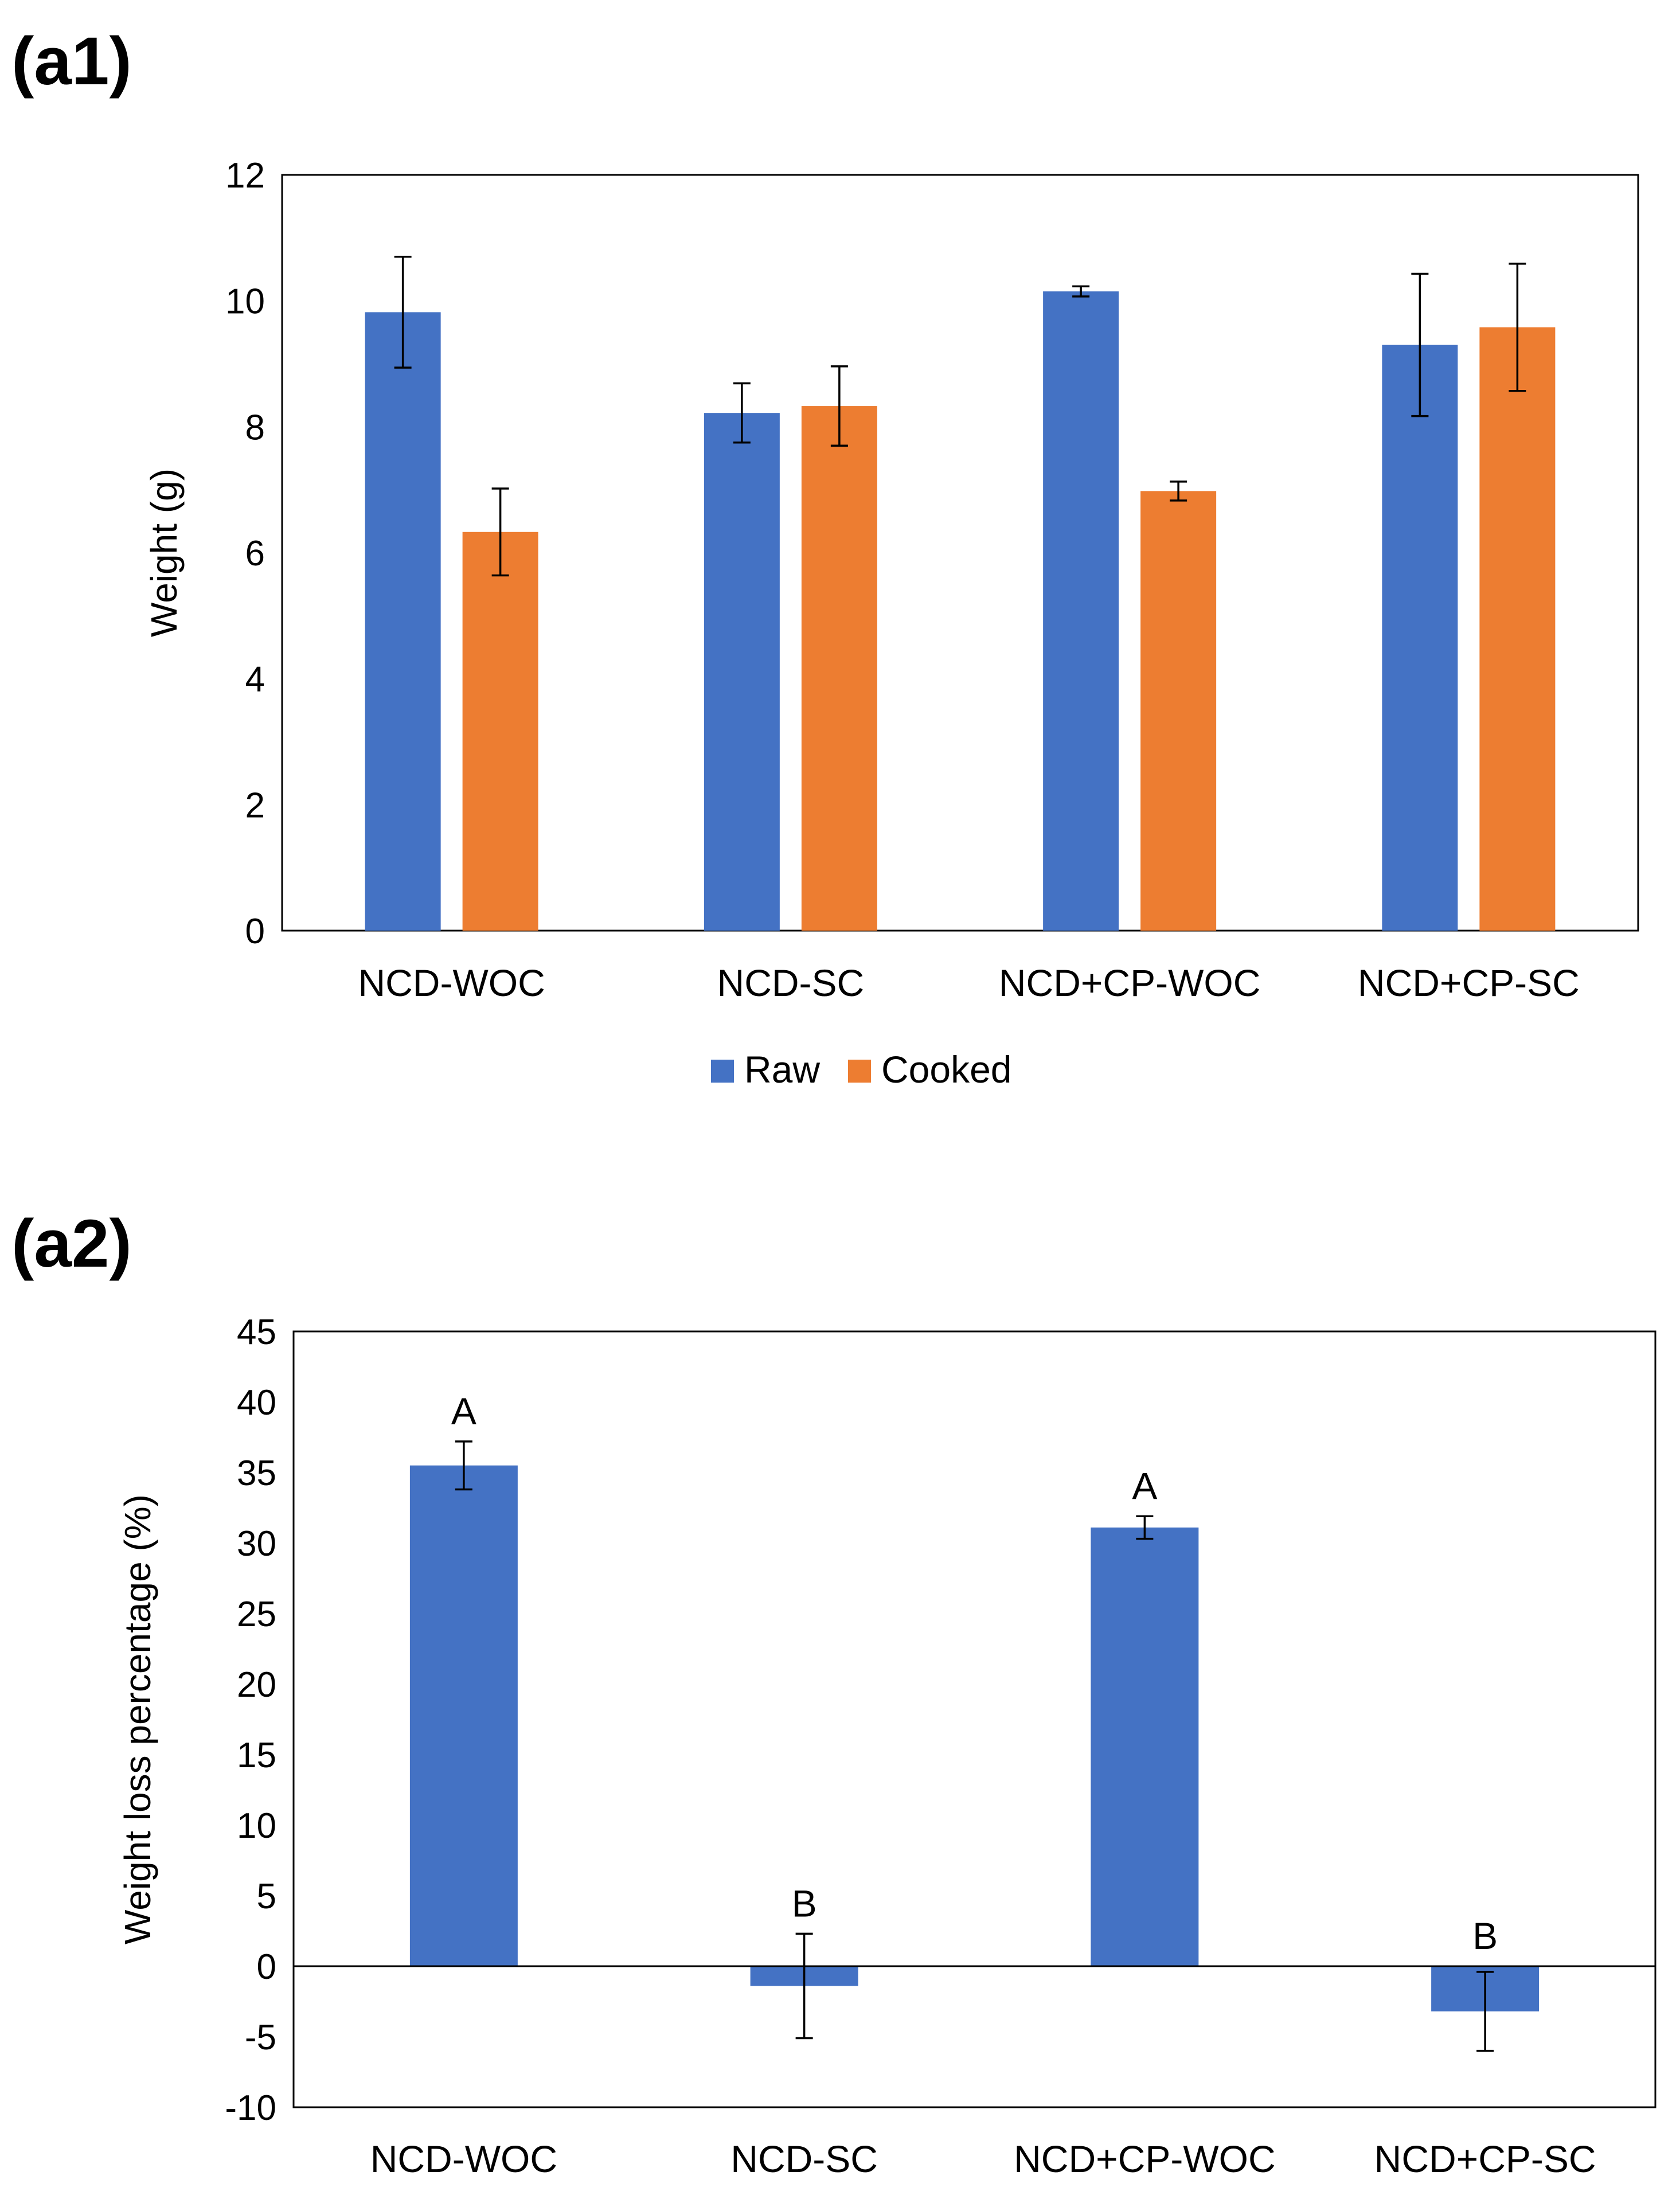  What do you see at coordinates (859, 1072) in the screenshot?
I see `legend-swatch-cooked` at bounding box center [859, 1072].